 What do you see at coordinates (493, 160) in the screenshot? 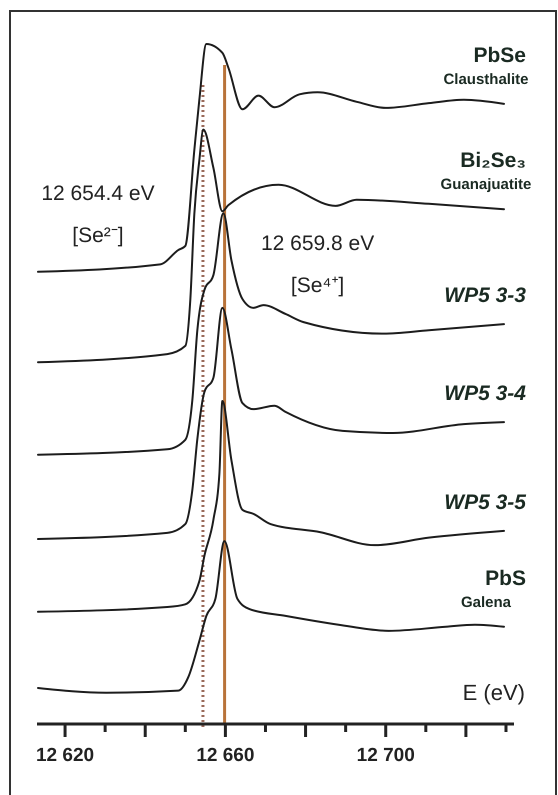
I see `series-label: Bi₂Se₃` at bounding box center [493, 160].